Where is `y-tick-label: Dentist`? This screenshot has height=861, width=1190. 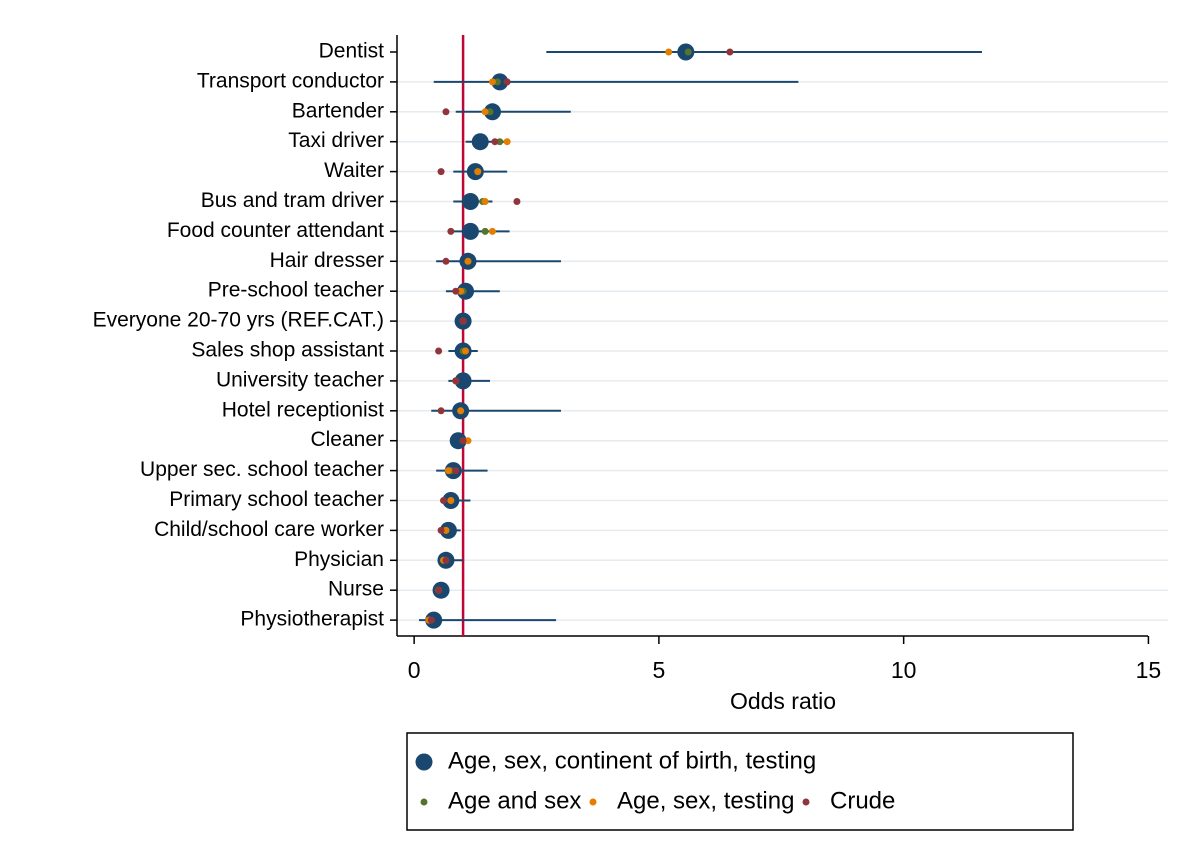 y-tick-label: Dentist is located at coordinates (352, 51).